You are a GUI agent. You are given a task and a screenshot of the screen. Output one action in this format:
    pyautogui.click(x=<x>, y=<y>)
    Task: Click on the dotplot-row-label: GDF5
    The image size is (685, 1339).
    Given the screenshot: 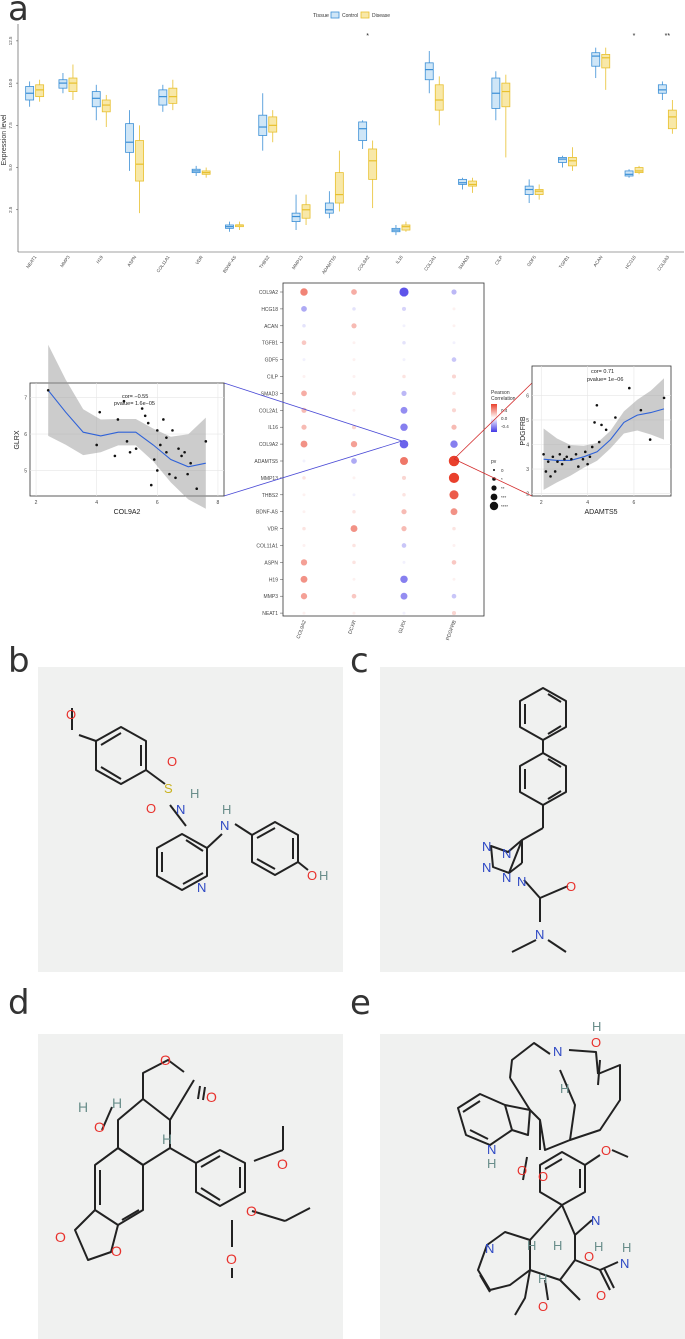 What is the action you would take?
    pyautogui.click(x=272, y=361)
    